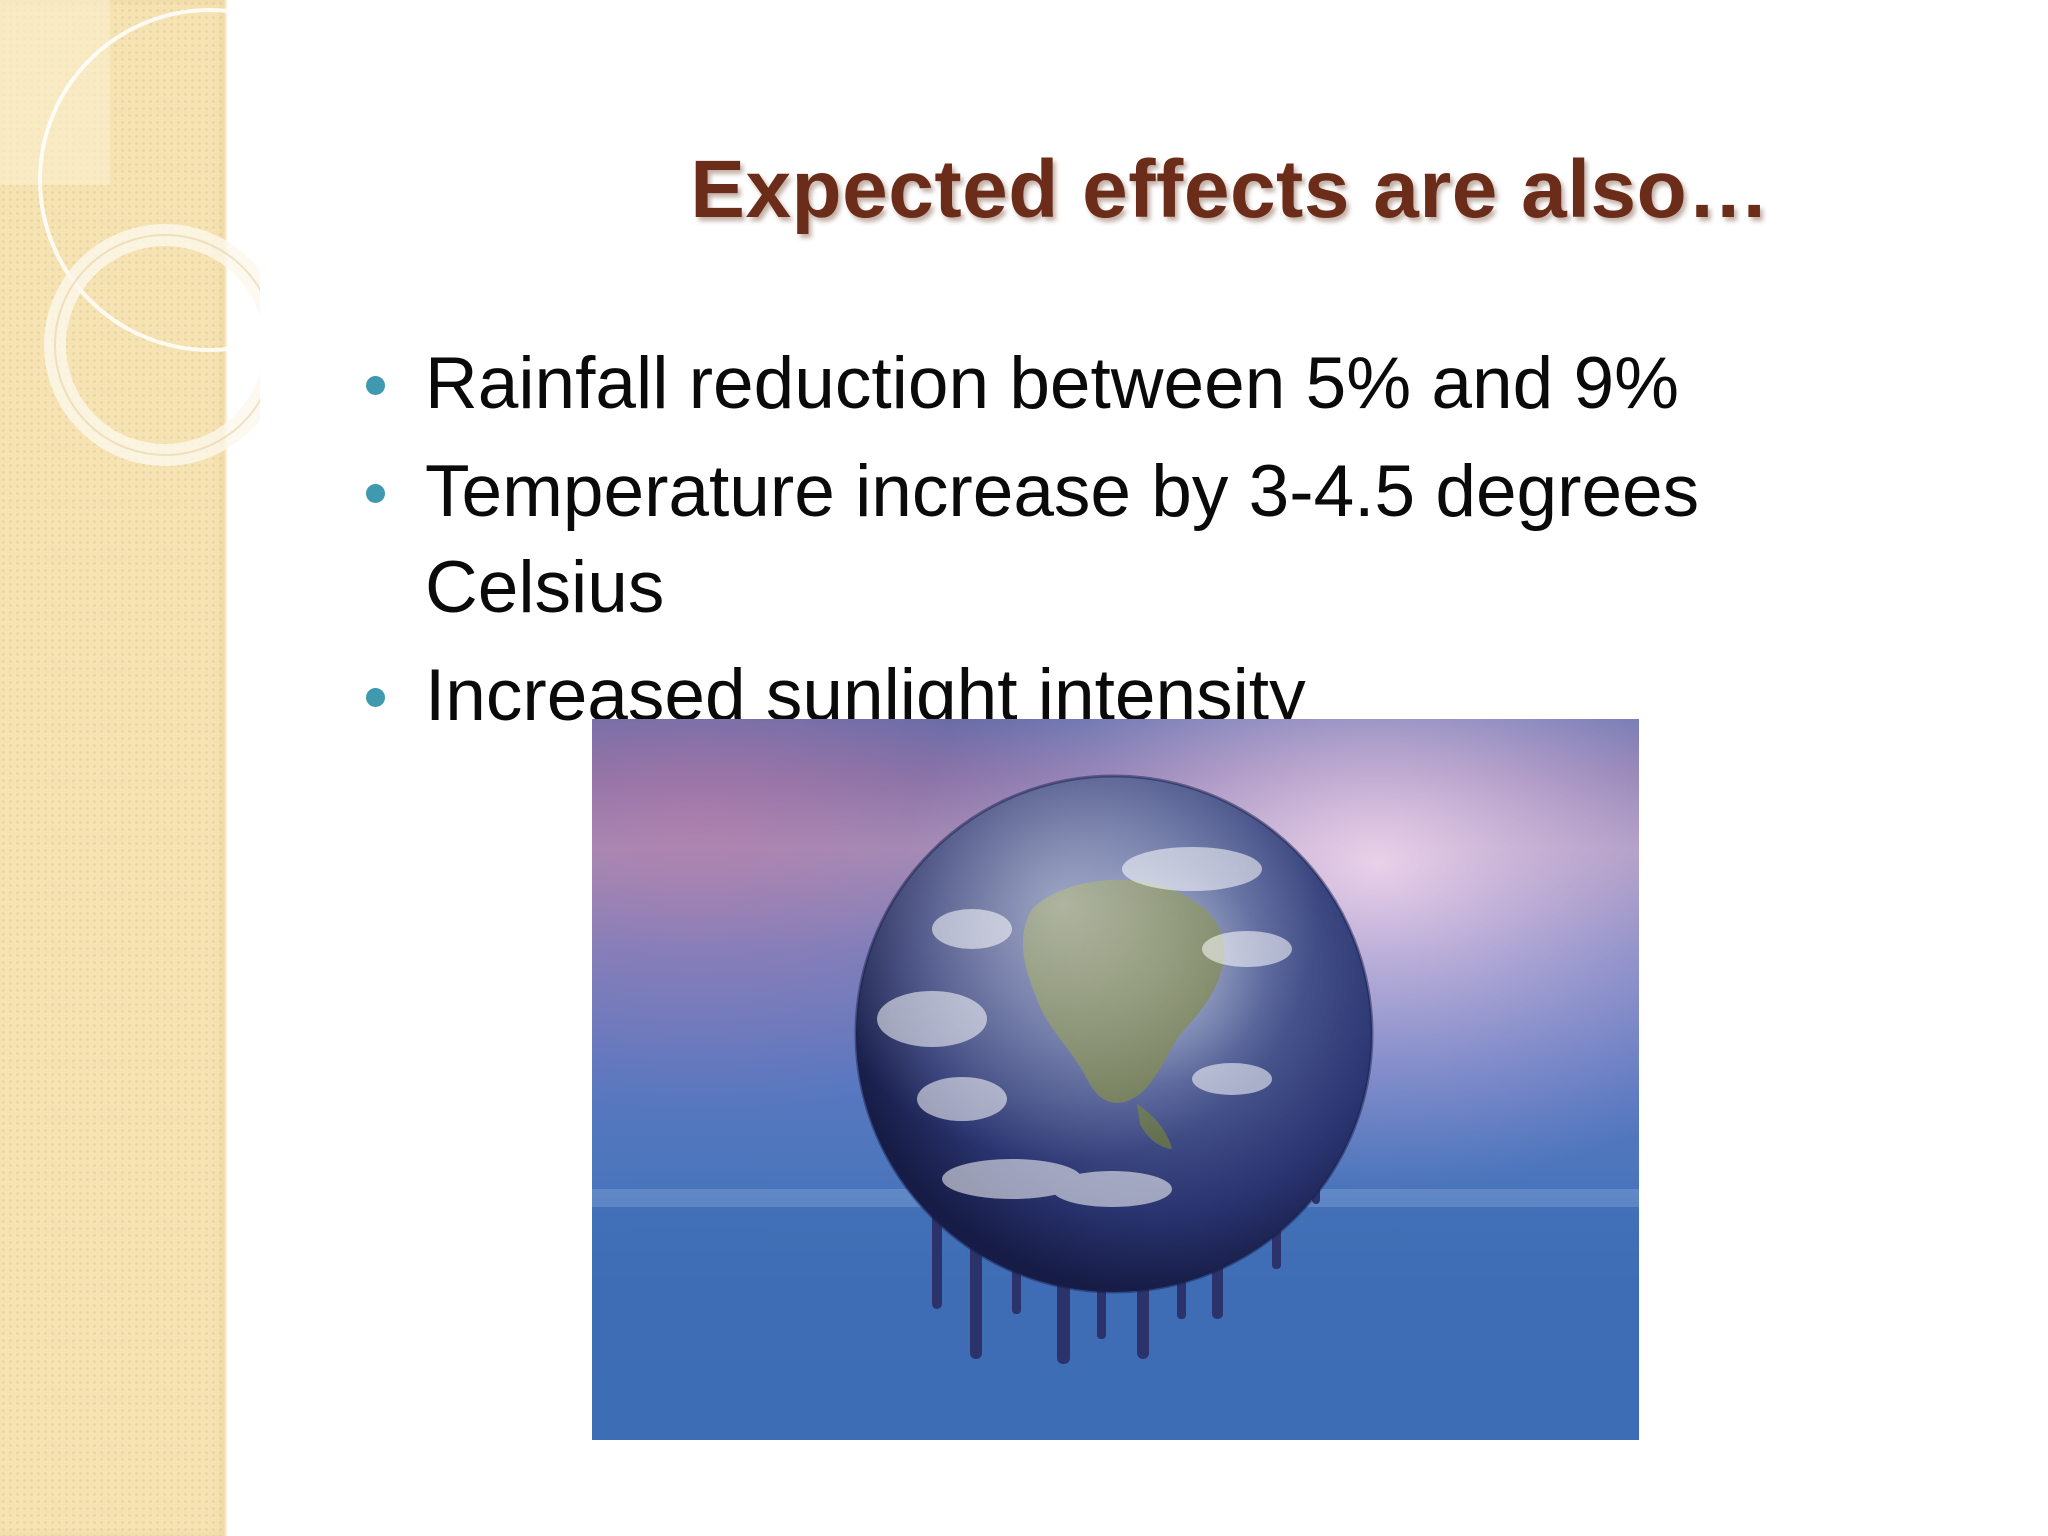 This screenshot has height=1536, width=2048. What do you see at coordinates (226, 768) in the screenshot?
I see `side-band-edge` at bounding box center [226, 768].